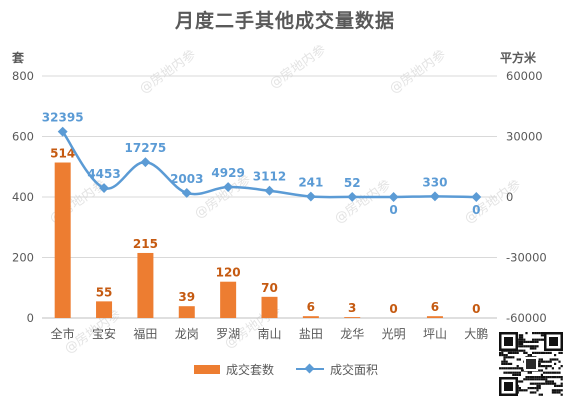  I want to click on x-tick-罗湖: 罗湖, so click(228, 333).